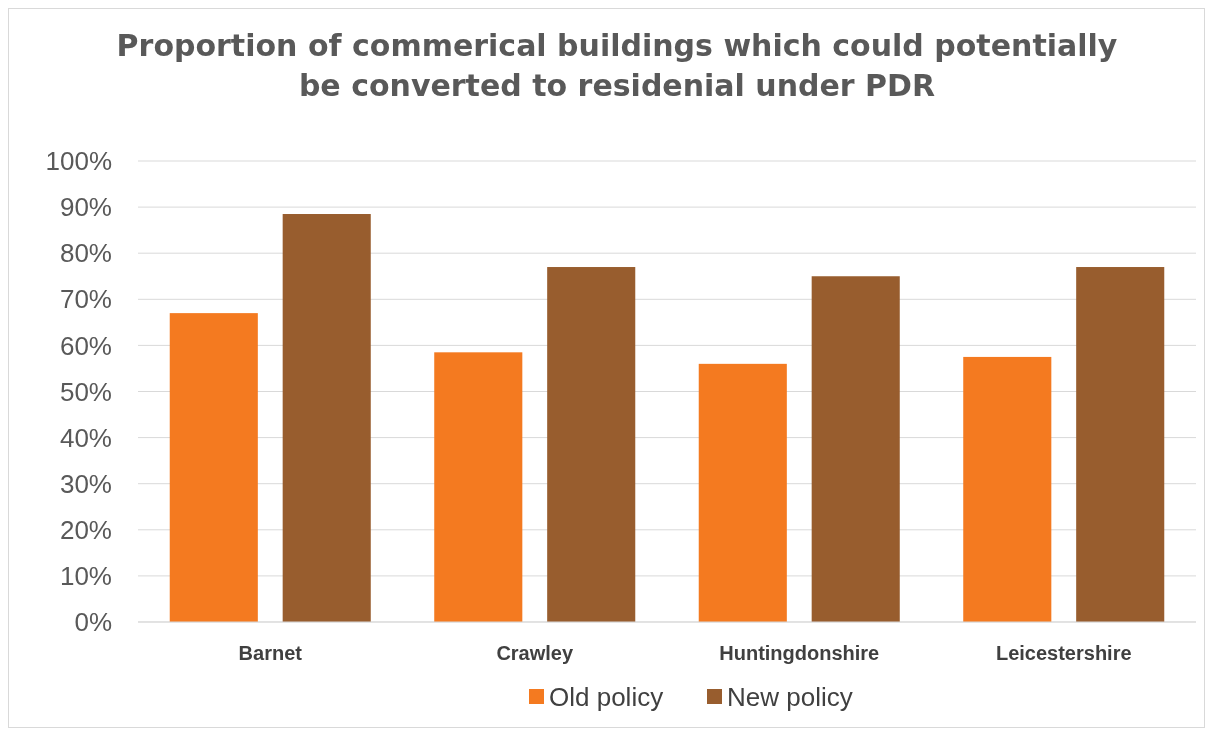 This screenshot has width=1213, height=736. What do you see at coordinates (85, 529) in the screenshot?
I see `y-tick-label: 20%` at bounding box center [85, 529].